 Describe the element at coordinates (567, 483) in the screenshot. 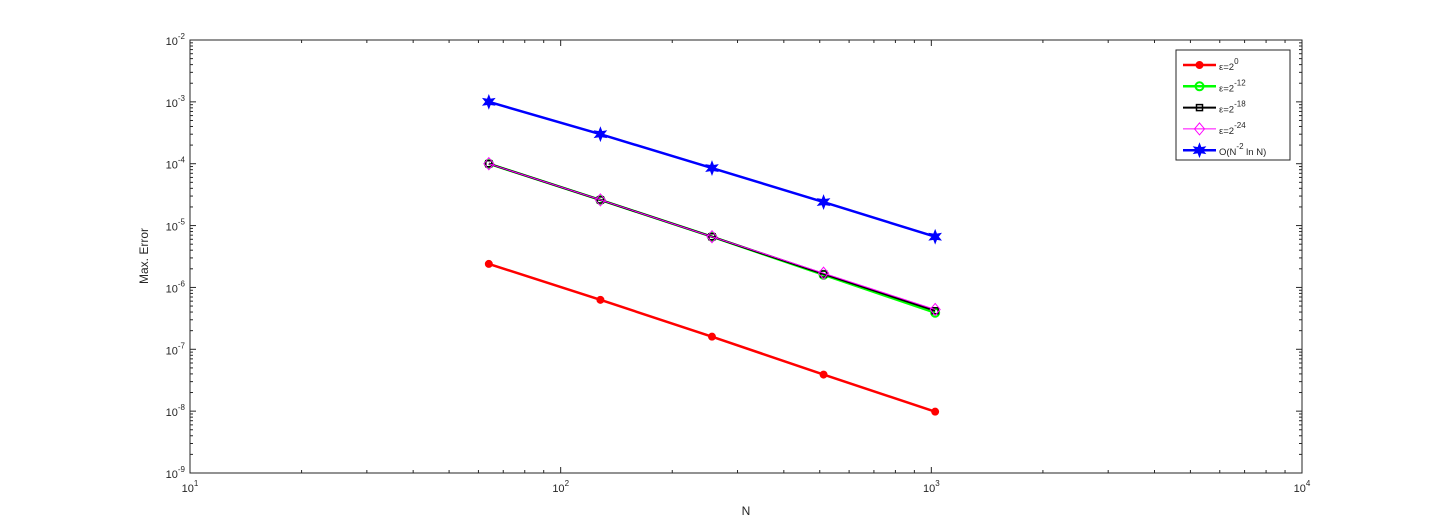

I see `x-tick-label-exponent: 2` at that location.